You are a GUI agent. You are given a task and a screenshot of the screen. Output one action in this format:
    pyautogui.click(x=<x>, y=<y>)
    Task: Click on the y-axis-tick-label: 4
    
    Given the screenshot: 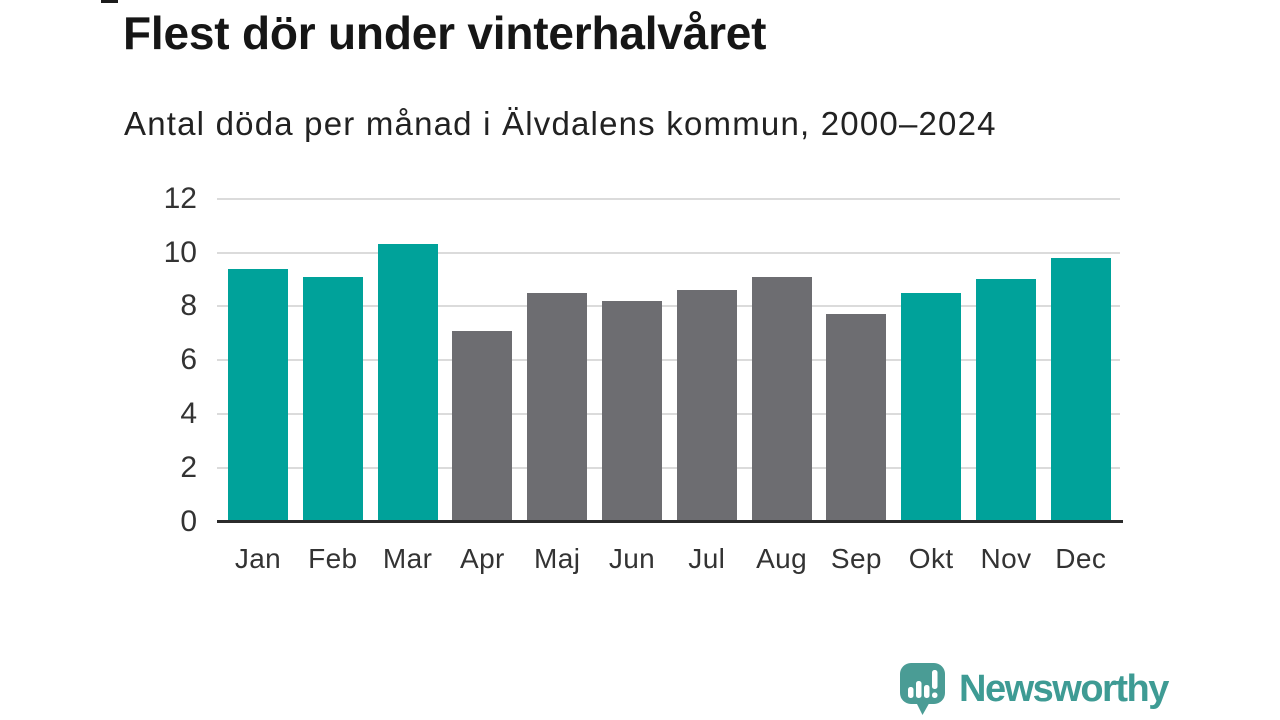 What is the action you would take?
    pyautogui.click(x=188, y=413)
    